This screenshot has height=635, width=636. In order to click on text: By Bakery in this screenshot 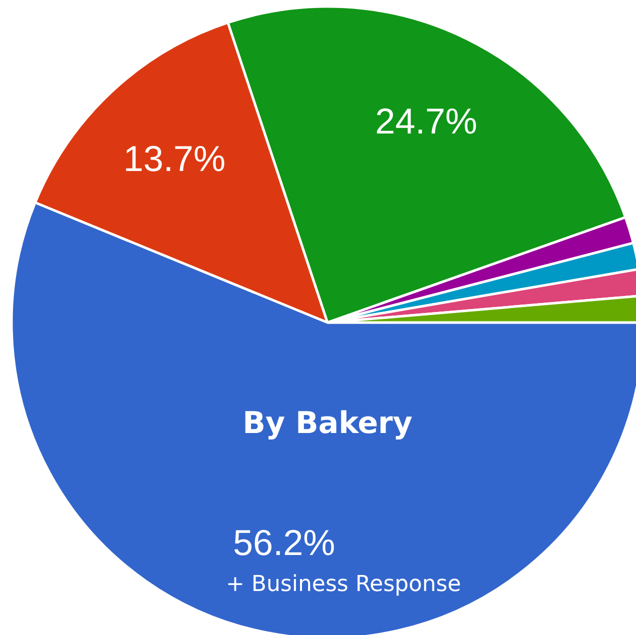, I will do `click(327, 423)`.